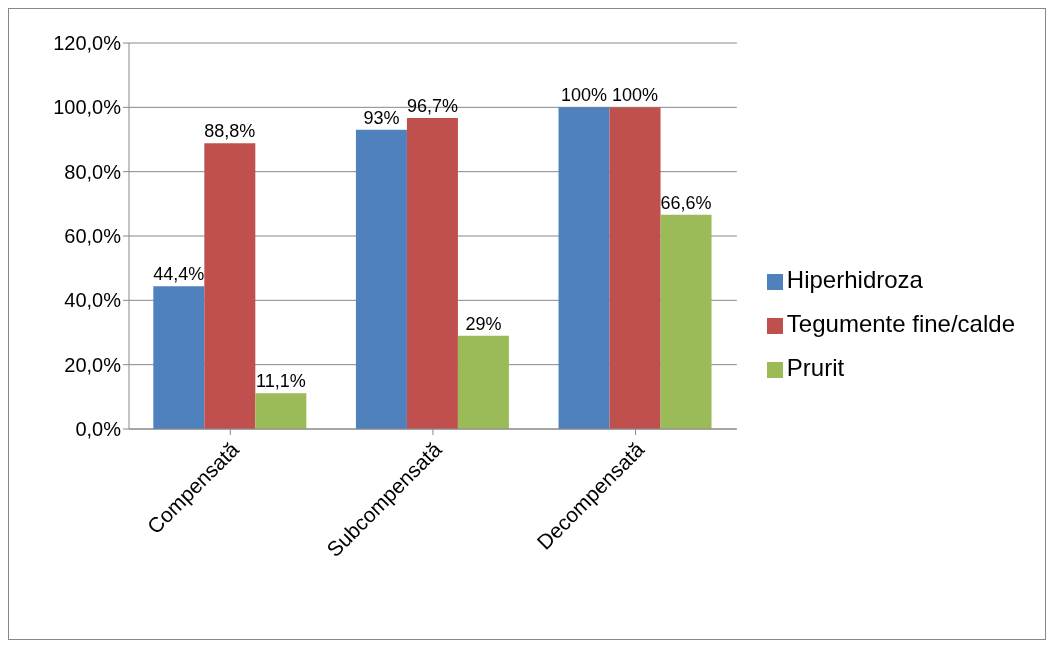  I want to click on y-tick-label: 0,0%, so click(98, 429).